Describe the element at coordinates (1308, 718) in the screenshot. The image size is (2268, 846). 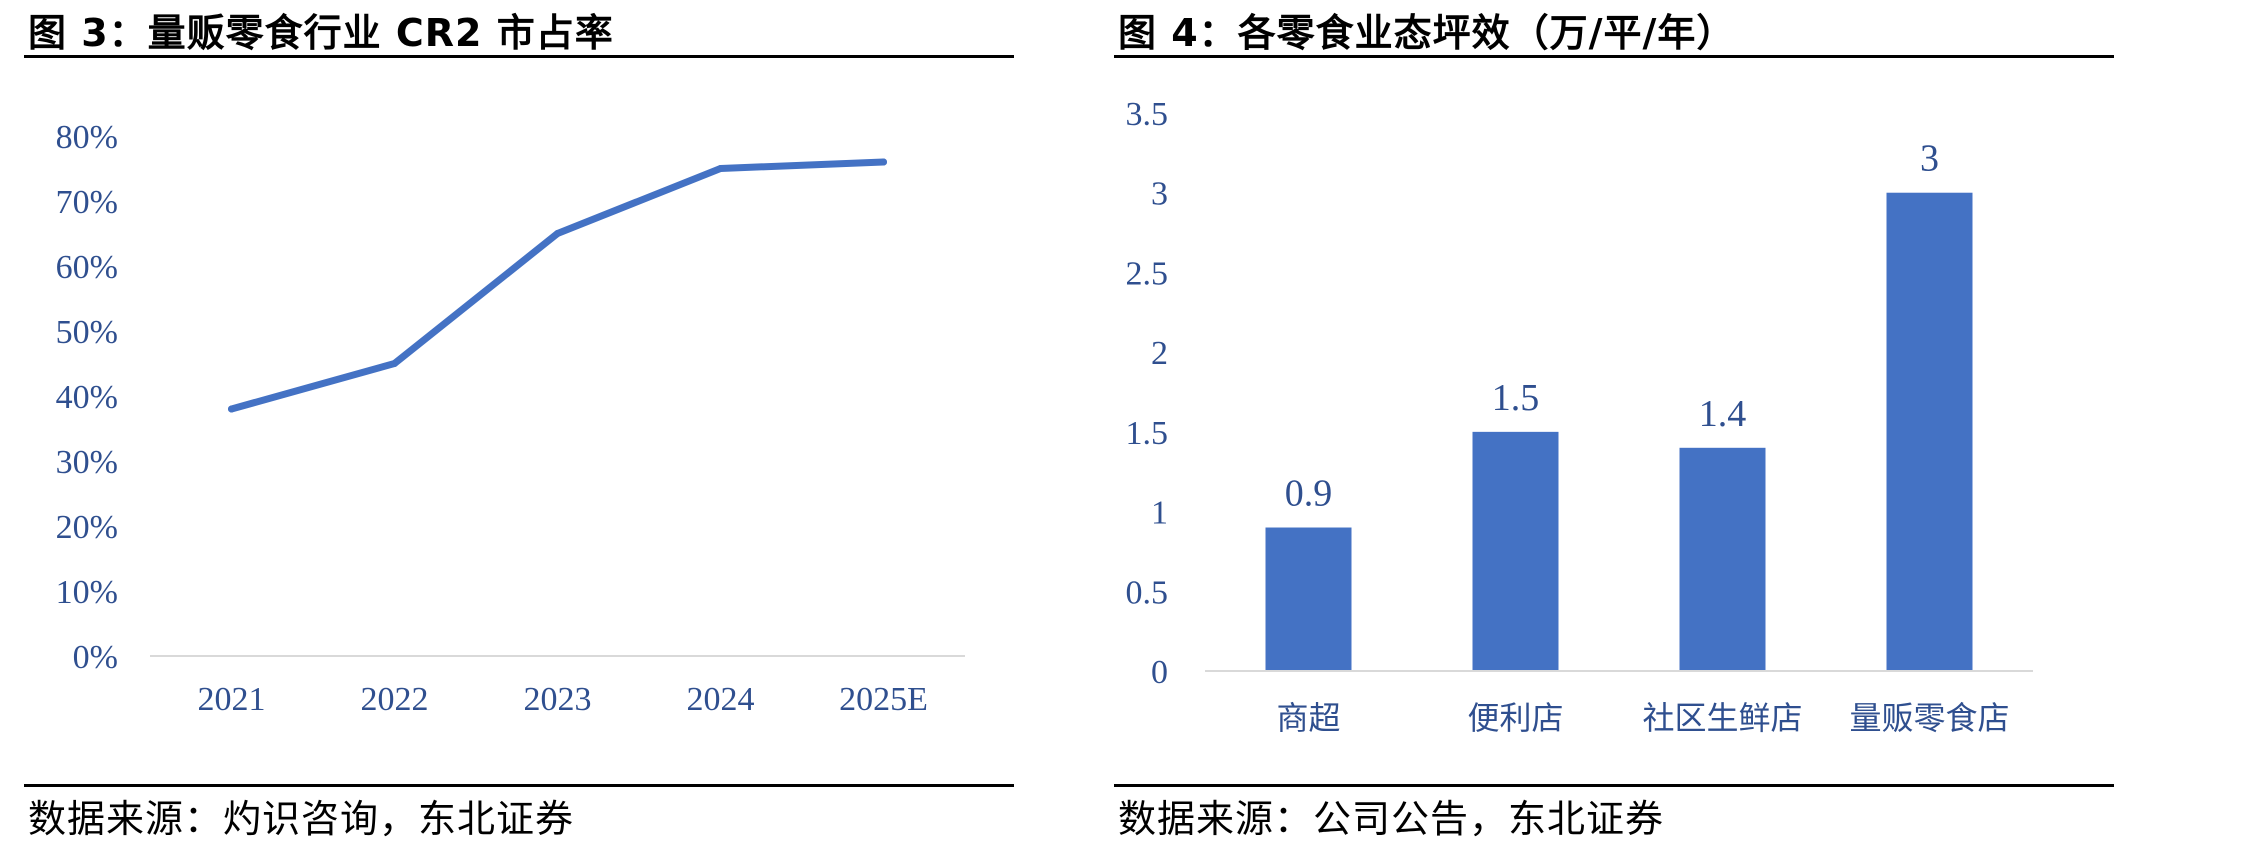
I see `x-tick-label: 商超` at that location.